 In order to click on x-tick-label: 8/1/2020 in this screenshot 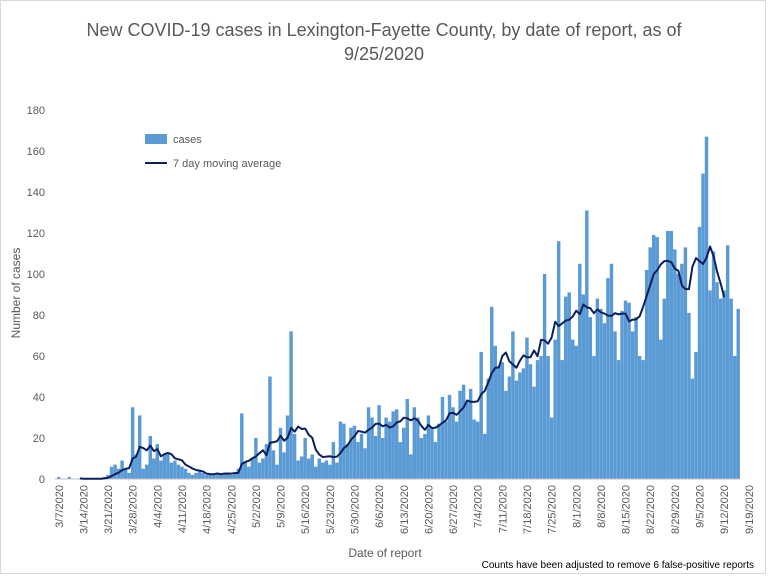, I will do `click(577, 506)`.